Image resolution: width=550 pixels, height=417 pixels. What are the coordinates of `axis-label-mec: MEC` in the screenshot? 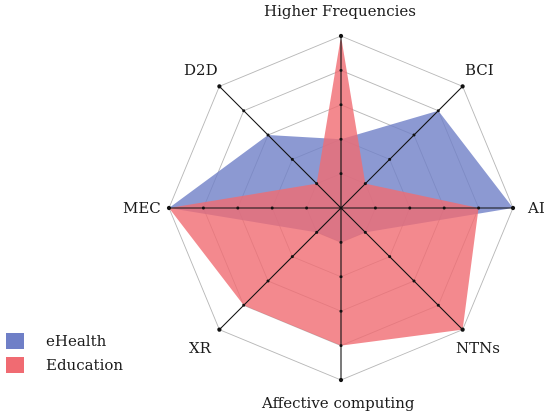 It's located at (142, 208).